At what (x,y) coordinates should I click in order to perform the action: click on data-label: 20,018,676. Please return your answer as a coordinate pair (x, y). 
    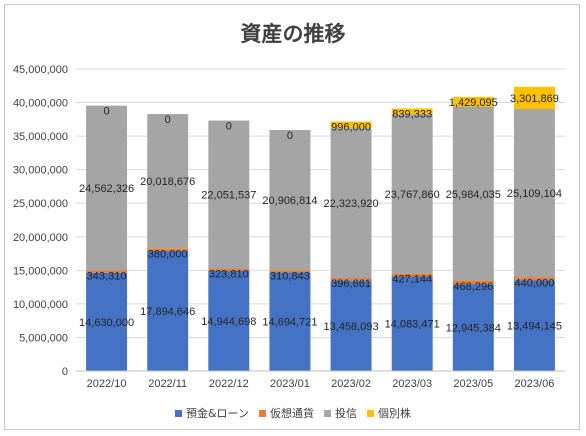
    Looking at the image, I should click on (167, 182).